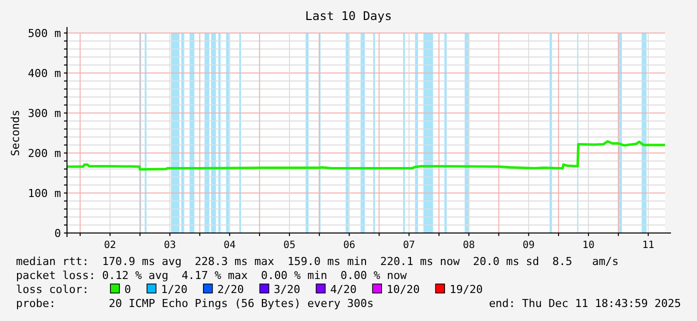 This screenshot has height=321, width=697. I want to click on text: 19/20, so click(466, 289).